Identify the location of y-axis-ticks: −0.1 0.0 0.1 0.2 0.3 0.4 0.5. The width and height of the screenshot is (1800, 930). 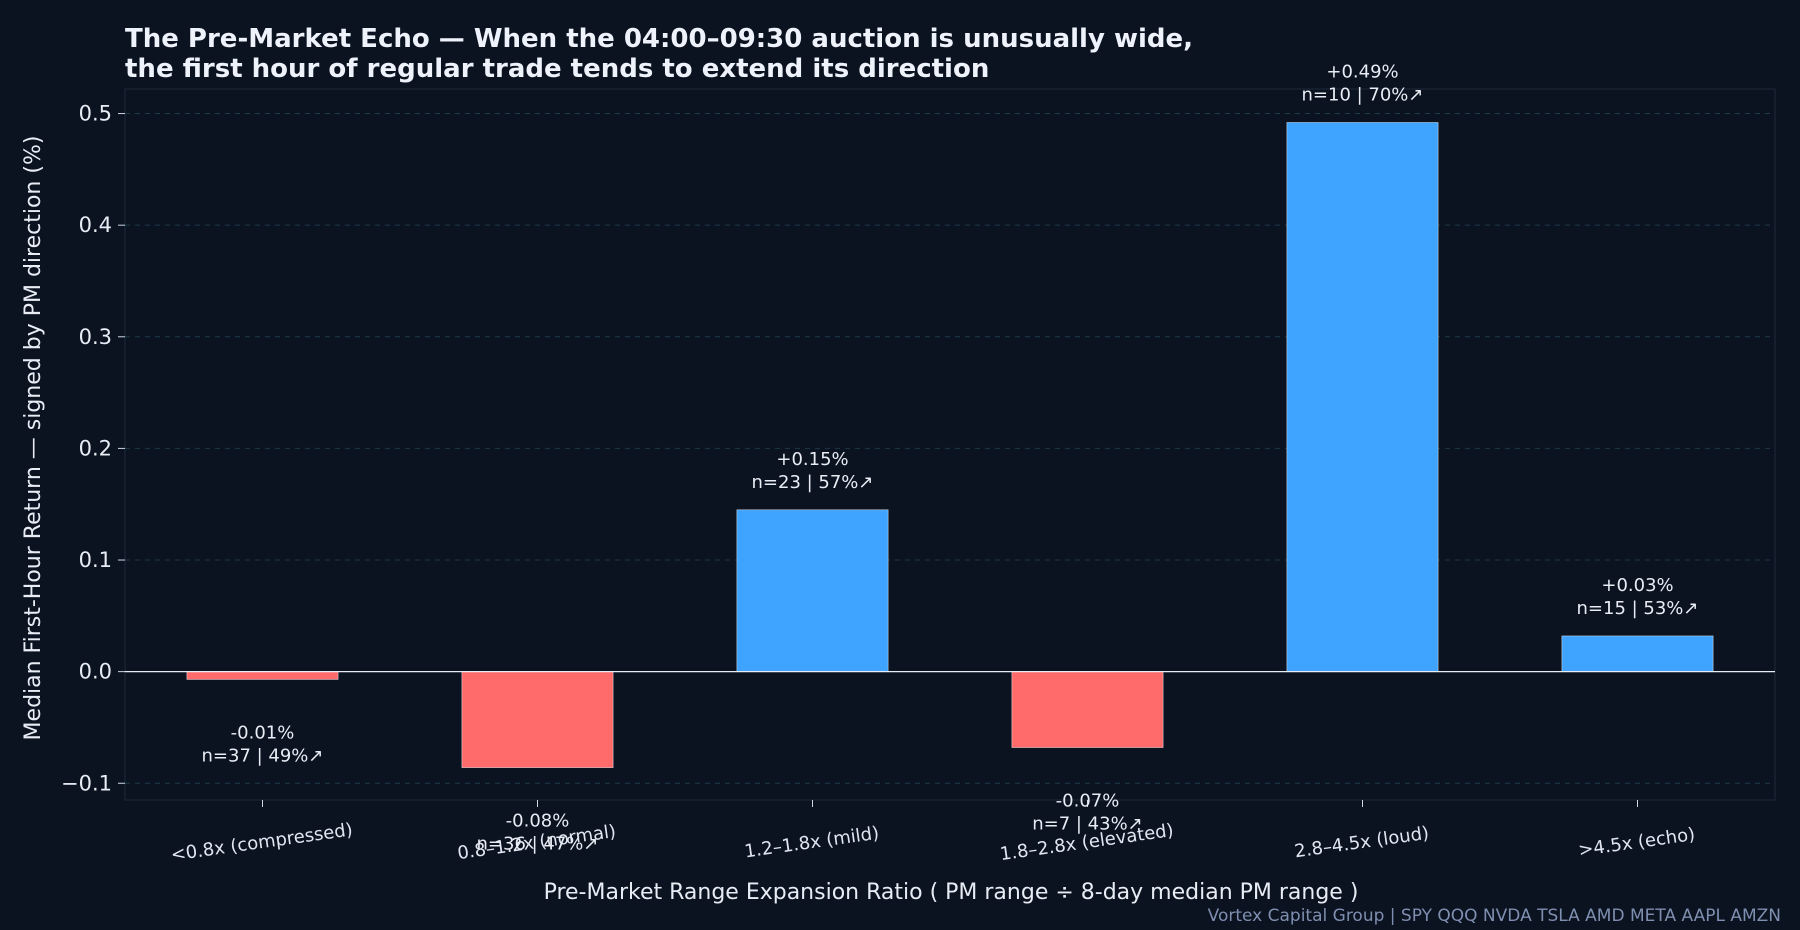
(93, 448).